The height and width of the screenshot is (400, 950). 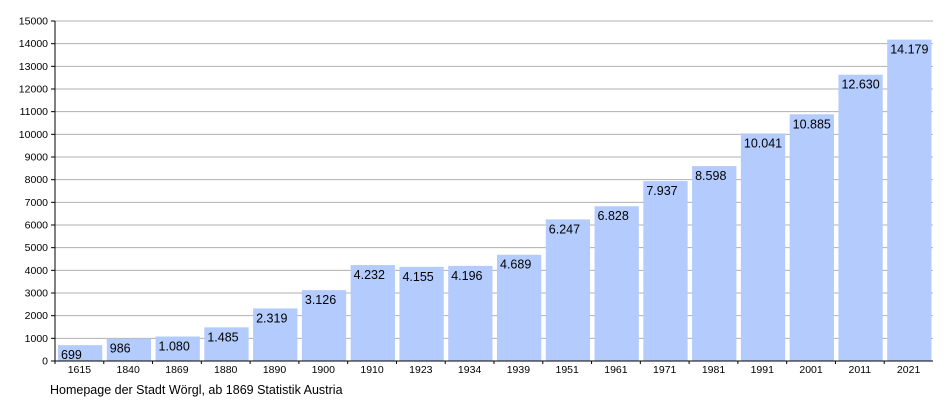 I want to click on x-tick-label: 1890, so click(x=275, y=370).